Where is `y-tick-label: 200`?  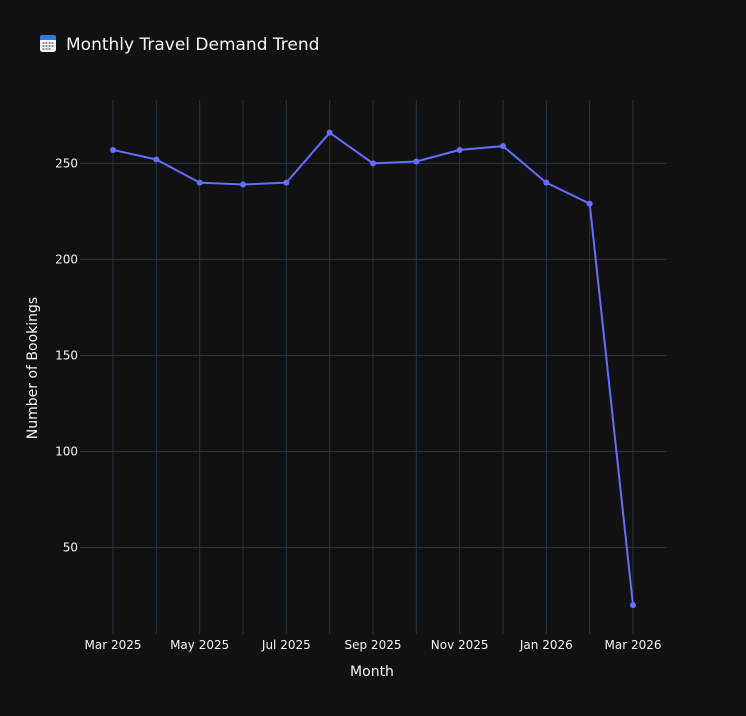 y-tick-label: 200 is located at coordinates (66, 259).